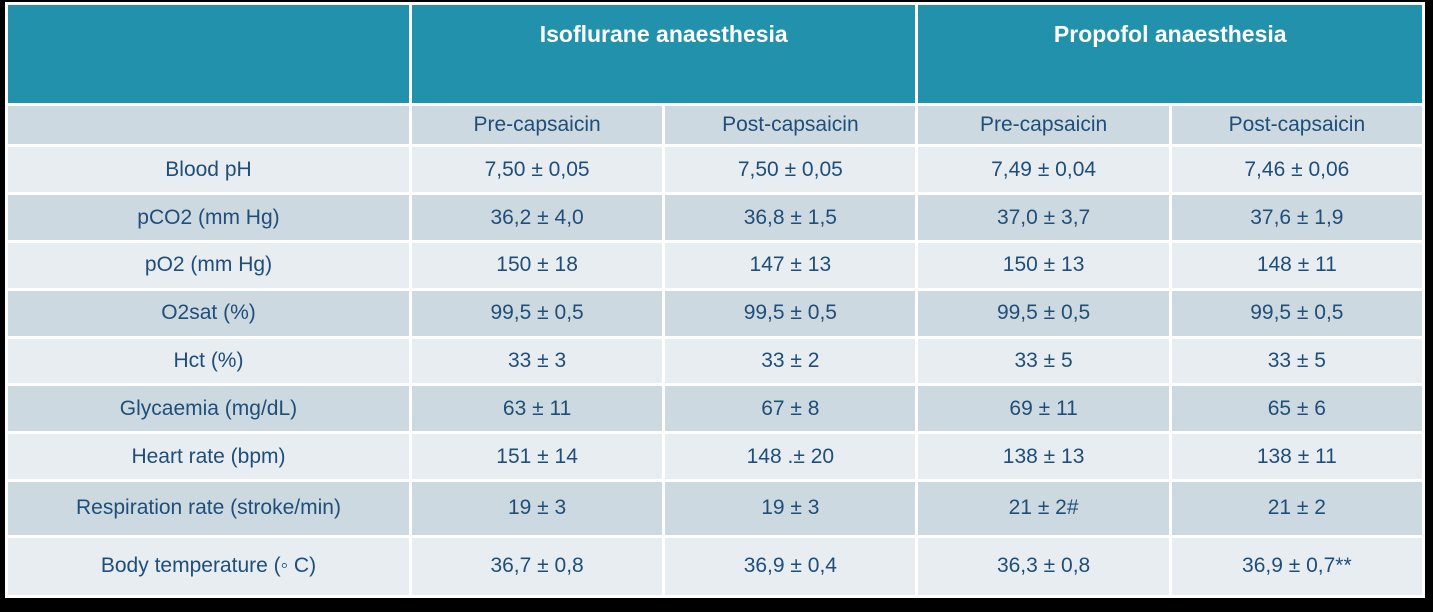 This screenshot has height=612, width=1433. Describe the element at coordinates (537, 361) in the screenshot. I see `value-cell: 33 ± 3` at that location.